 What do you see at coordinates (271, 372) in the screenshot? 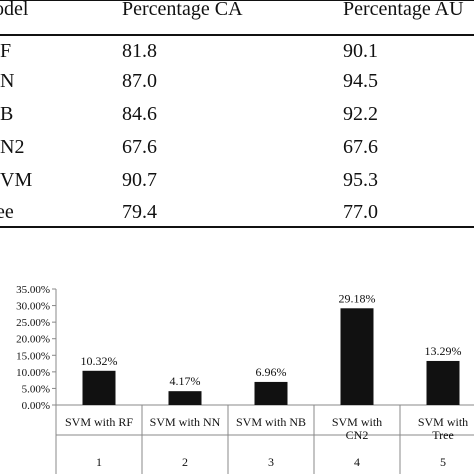
I see `data-label: 6.96%` at bounding box center [271, 372].